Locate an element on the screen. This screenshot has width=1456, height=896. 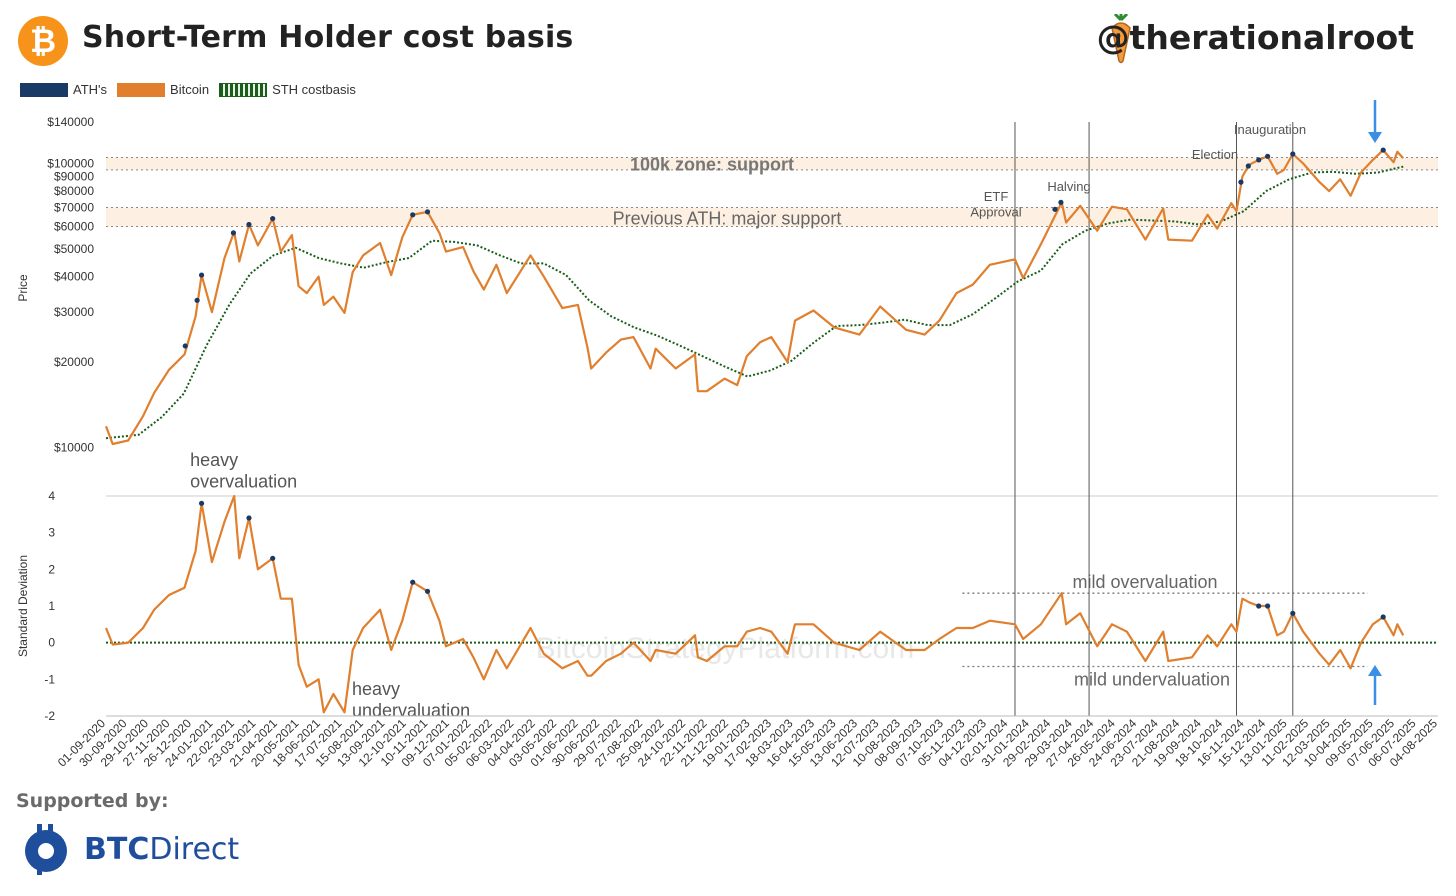
deviation-tick-label: 4 is located at coordinates (51, 496).